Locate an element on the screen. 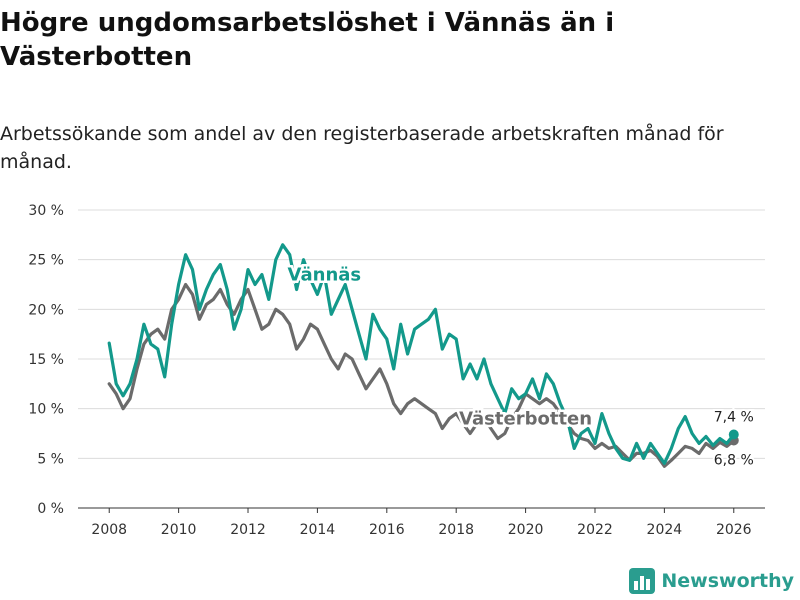  brand-name: Newsworthy is located at coordinates (727, 581).